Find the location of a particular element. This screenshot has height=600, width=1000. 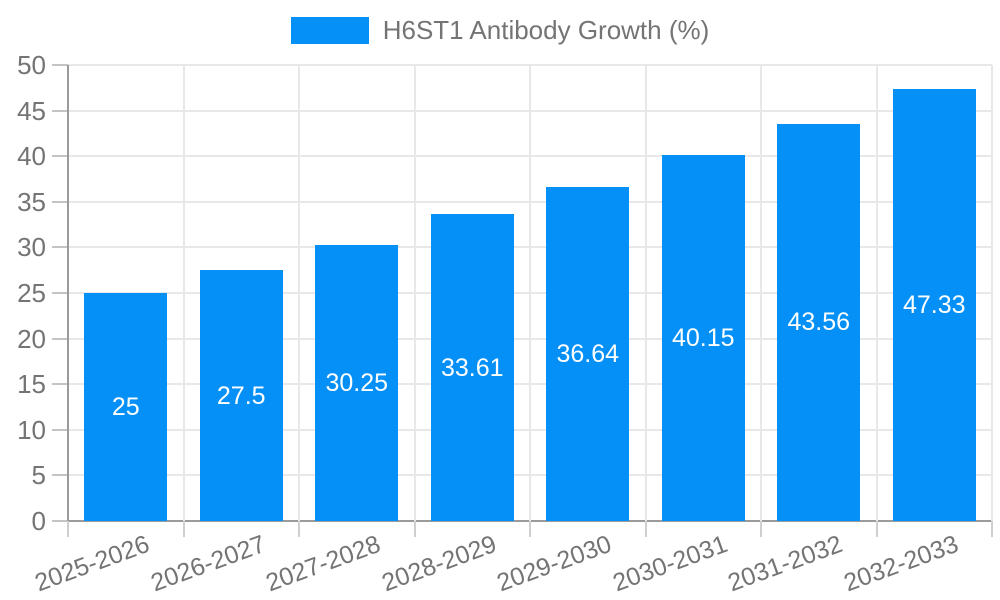

bar-value-label: 33.61 is located at coordinates (472, 367).